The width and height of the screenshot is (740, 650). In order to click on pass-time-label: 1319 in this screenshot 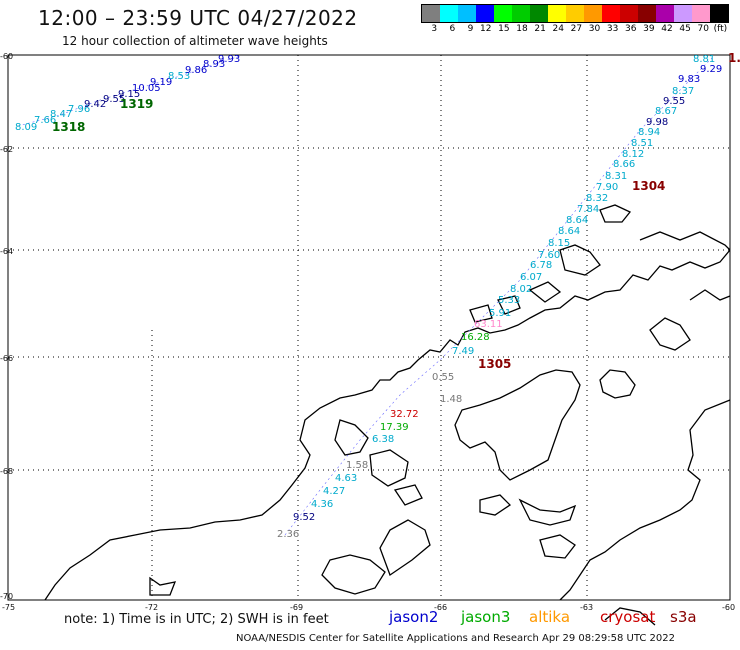, I will do `click(136, 104)`.